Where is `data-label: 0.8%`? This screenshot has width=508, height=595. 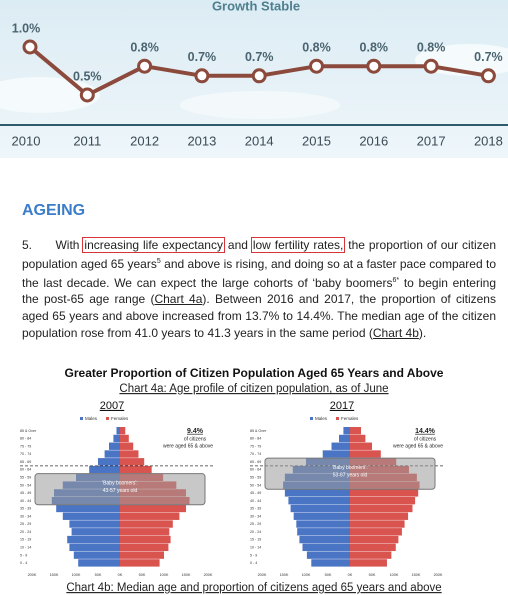 data-label: 0.8% is located at coordinates (316, 47).